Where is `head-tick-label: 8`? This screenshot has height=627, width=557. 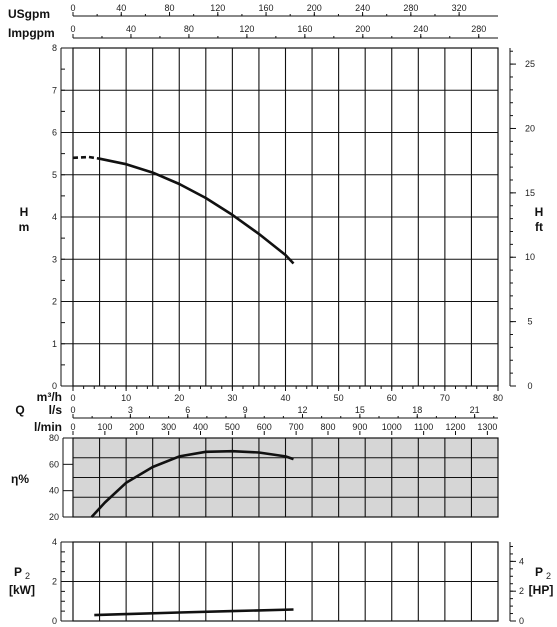
head-tick-label: 8 is located at coordinates (54, 48).